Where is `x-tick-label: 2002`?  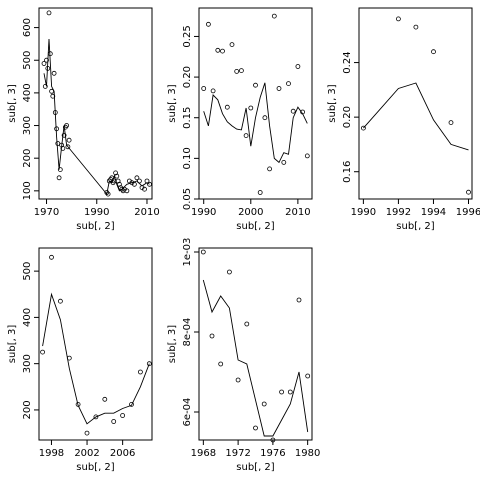 x-tick-label: 2002 is located at coordinates (86, 453).